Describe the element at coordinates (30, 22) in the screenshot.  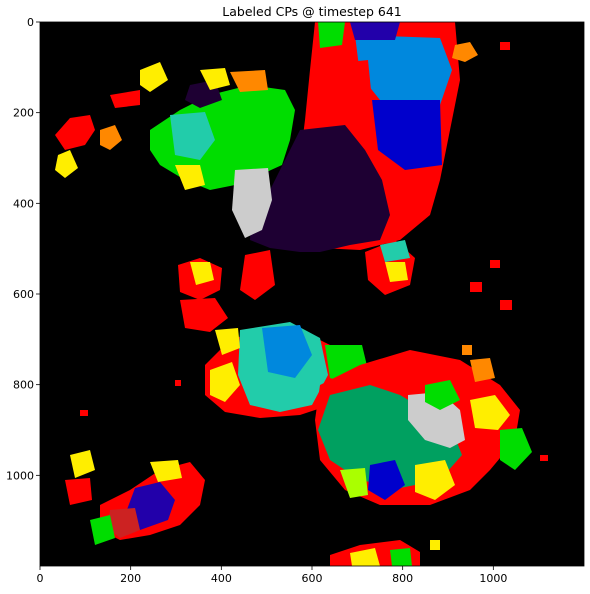
I see `y-tick-label: 0` at that location.